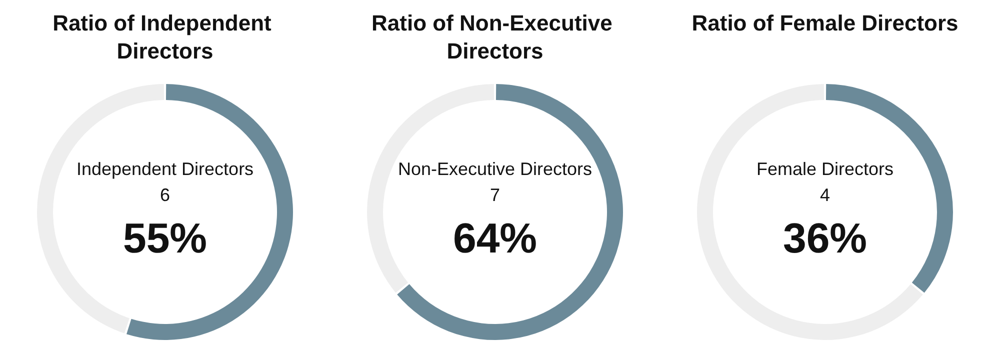  I want to click on text: 4, so click(825, 195).